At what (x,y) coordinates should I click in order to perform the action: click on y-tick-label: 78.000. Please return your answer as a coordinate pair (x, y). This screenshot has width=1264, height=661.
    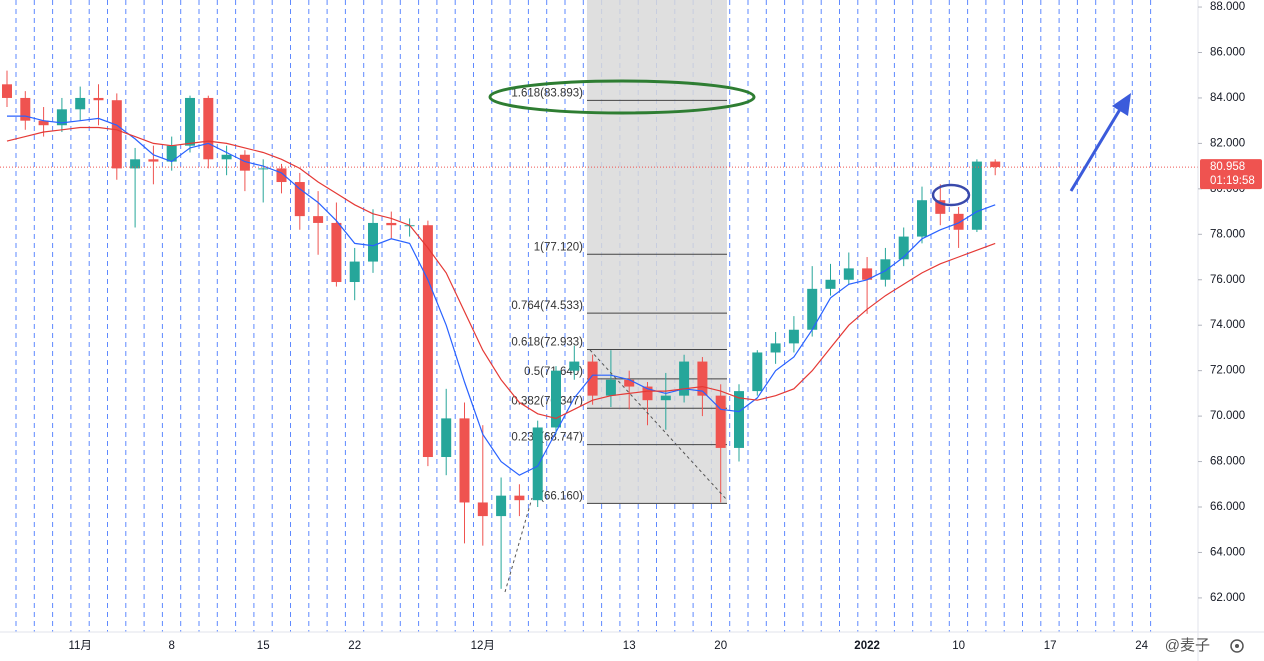
    Looking at the image, I should click on (1227, 234).